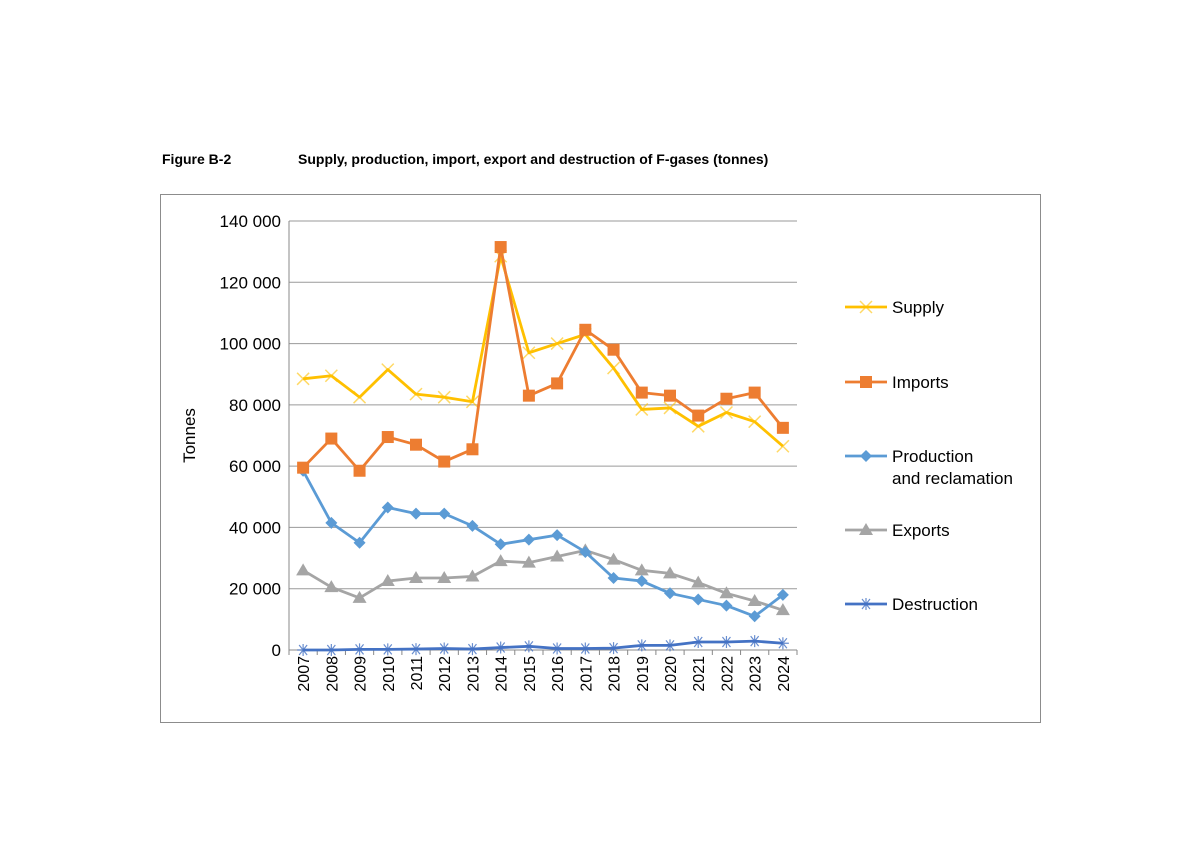 The width and height of the screenshot is (1192, 854). What do you see at coordinates (250, 344) in the screenshot?
I see `y-tick-label: 100 000` at bounding box center [250, 344].